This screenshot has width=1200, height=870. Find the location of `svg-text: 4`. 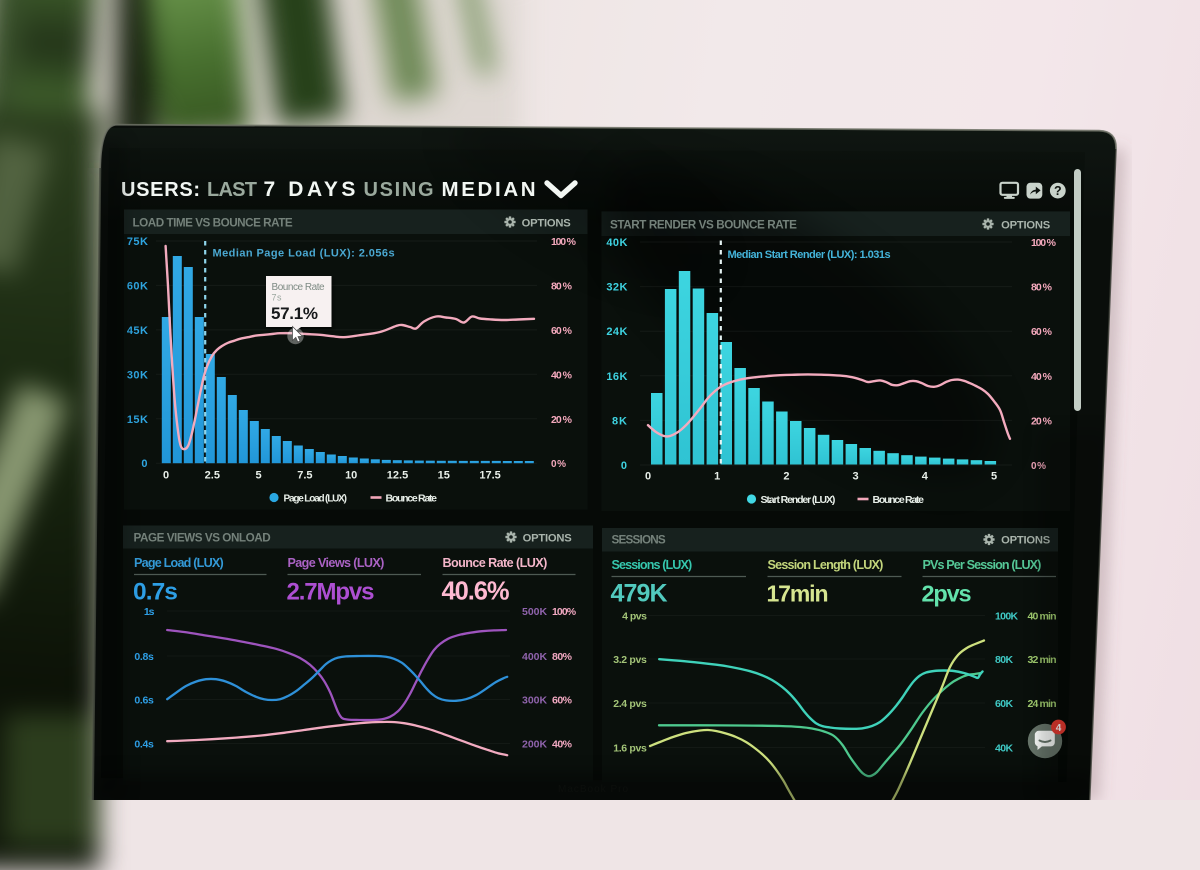

svg-text: 4 is located at coordinates (925, 477).